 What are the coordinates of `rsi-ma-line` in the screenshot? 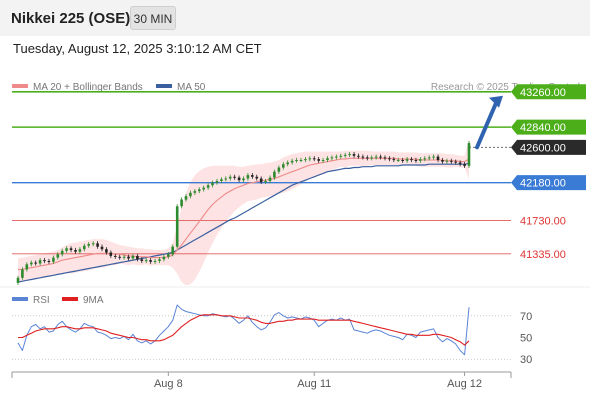 It's located at (244, 330).